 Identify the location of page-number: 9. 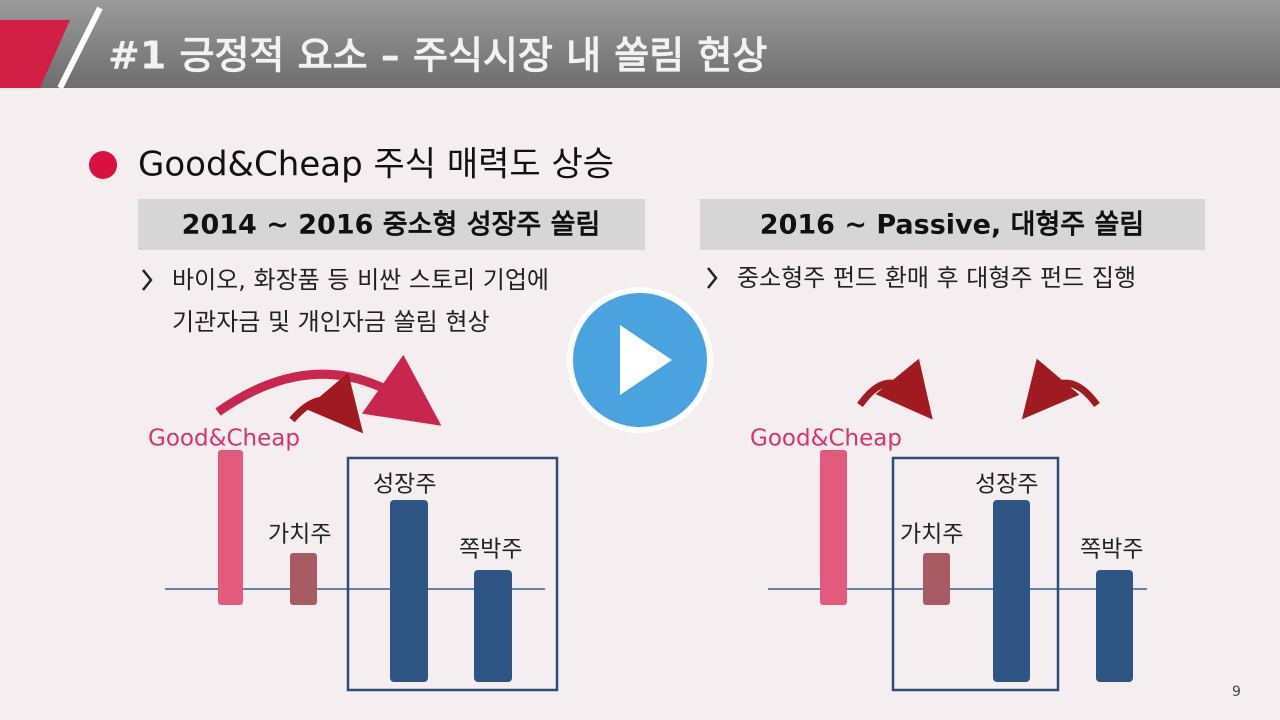
(1236, 692).